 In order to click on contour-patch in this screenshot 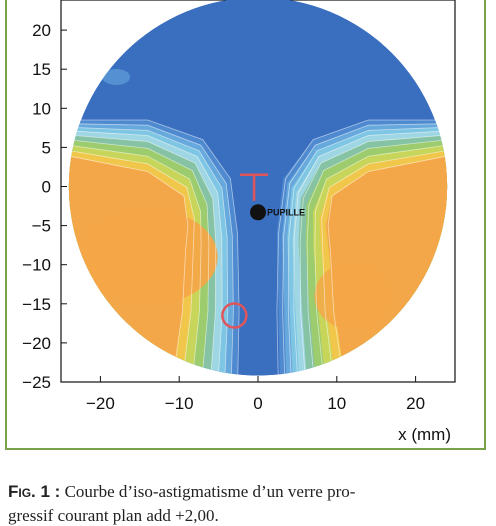, I will do `click(116, 77)`.